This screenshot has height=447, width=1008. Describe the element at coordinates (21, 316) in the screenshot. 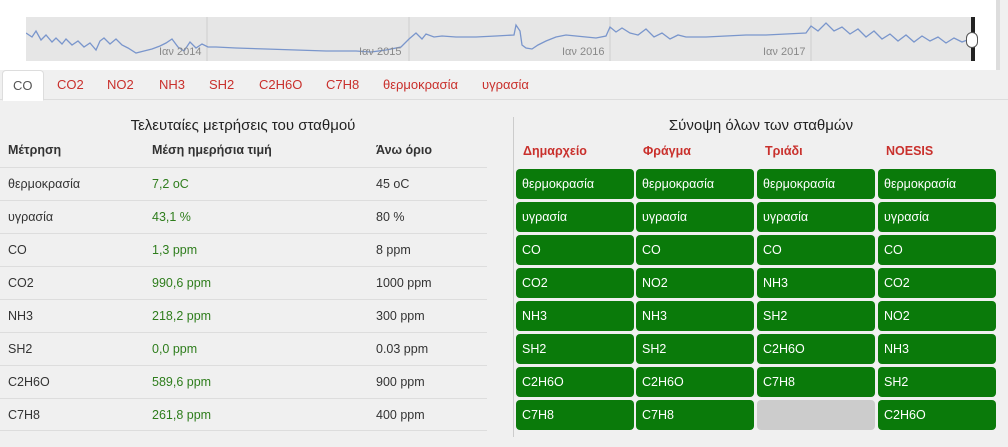

I see `measurement-name: NH3` at that location.